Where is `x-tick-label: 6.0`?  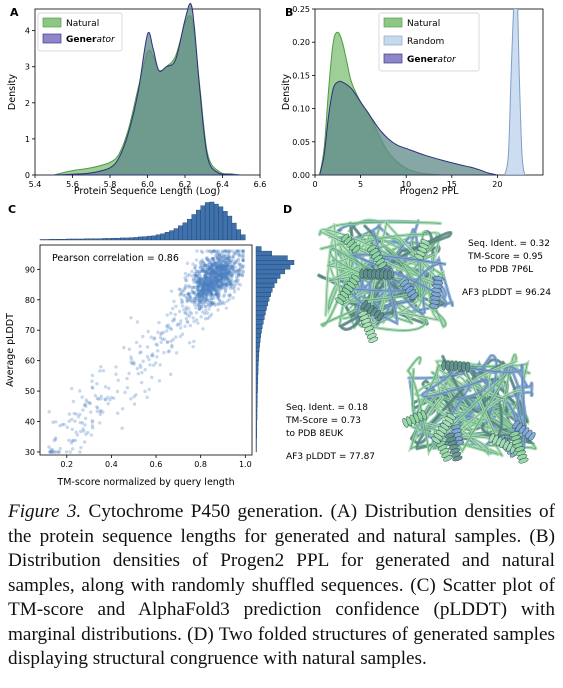
x-tick-label: 6.0 is located at coordinates (147, 184).